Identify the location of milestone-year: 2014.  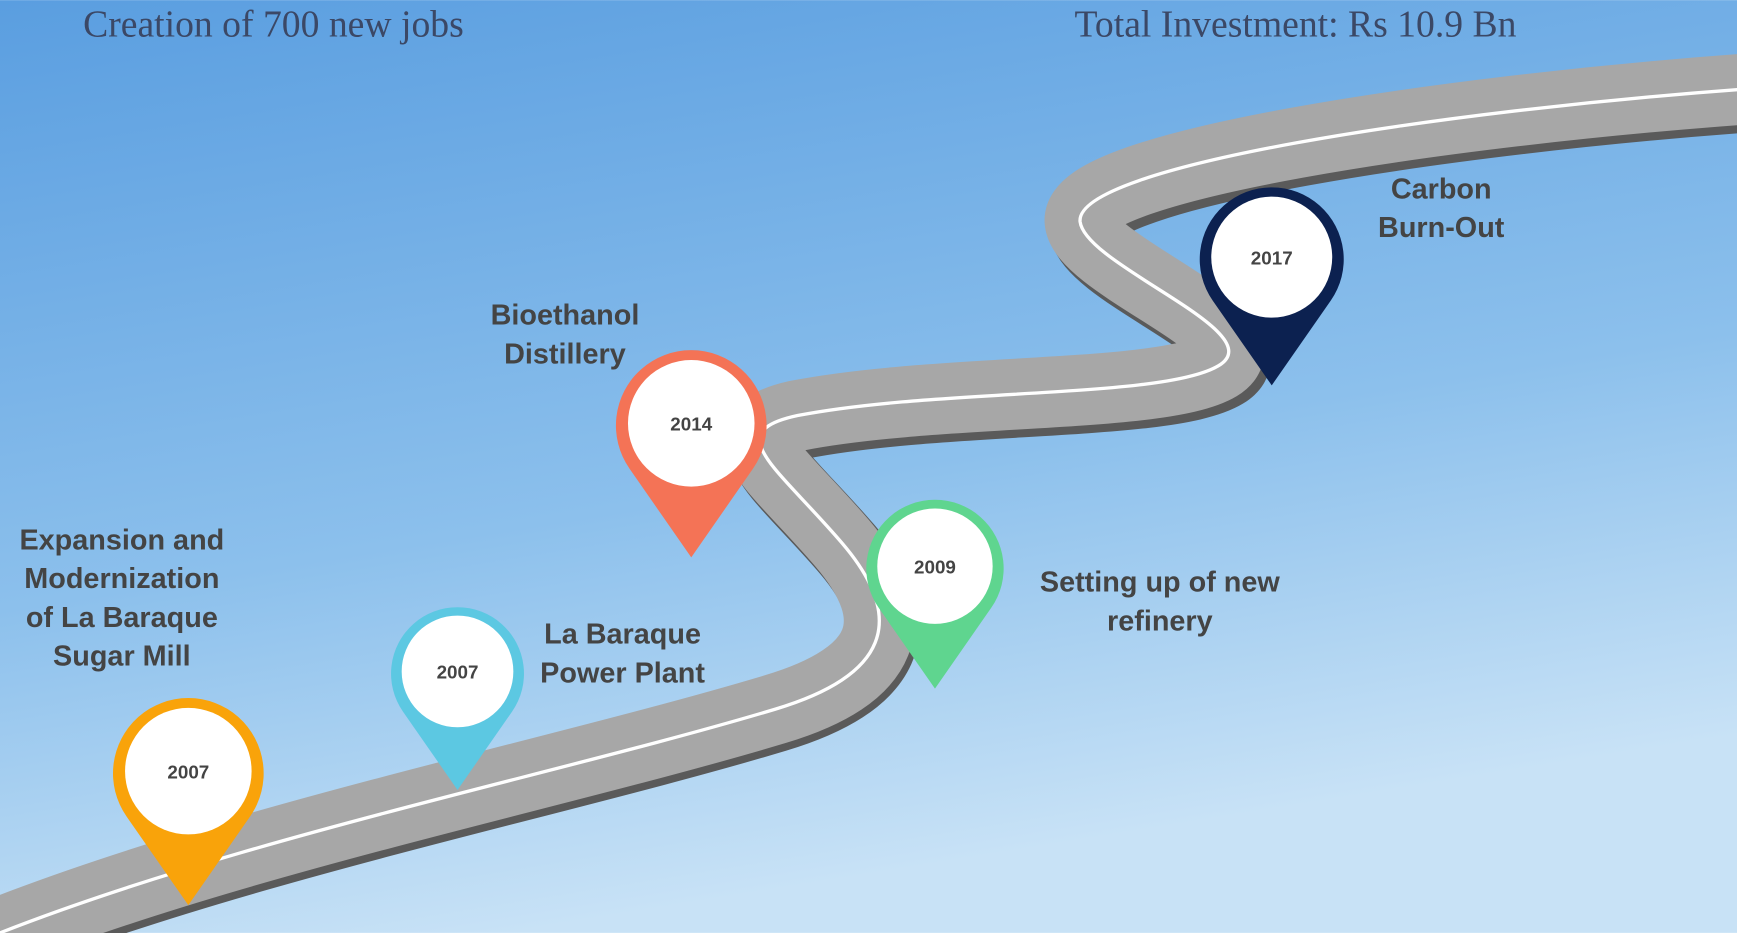
(691, 423).